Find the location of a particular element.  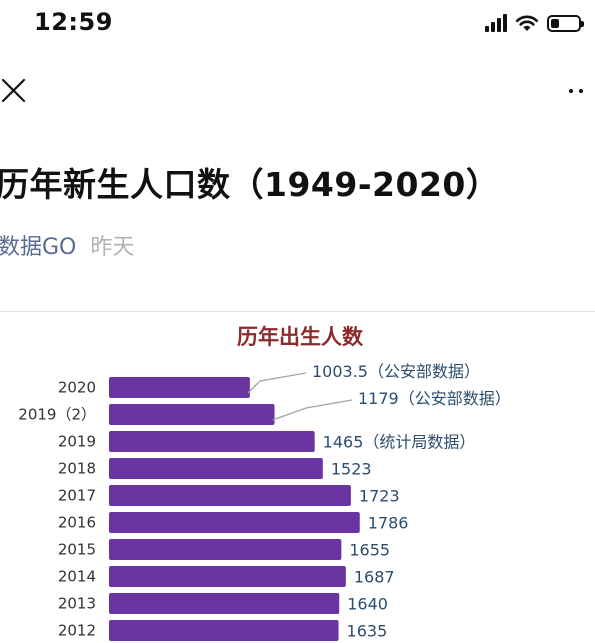

chart-title: 历年出生人数 is located at coordinates (300, 336).